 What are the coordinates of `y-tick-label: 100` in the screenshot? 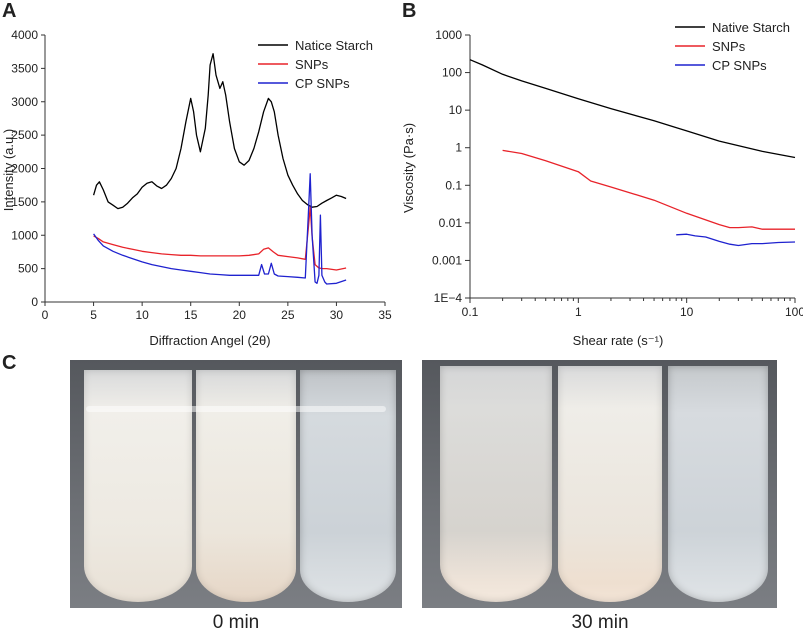 It's located at (452, 73).